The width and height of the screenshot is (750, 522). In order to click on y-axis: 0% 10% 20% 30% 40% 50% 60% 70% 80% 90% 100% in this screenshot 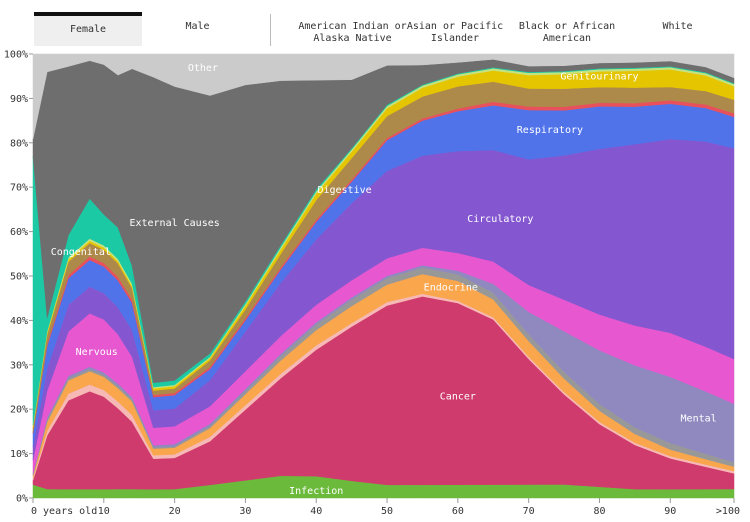, I will do `click(18, 277)`.